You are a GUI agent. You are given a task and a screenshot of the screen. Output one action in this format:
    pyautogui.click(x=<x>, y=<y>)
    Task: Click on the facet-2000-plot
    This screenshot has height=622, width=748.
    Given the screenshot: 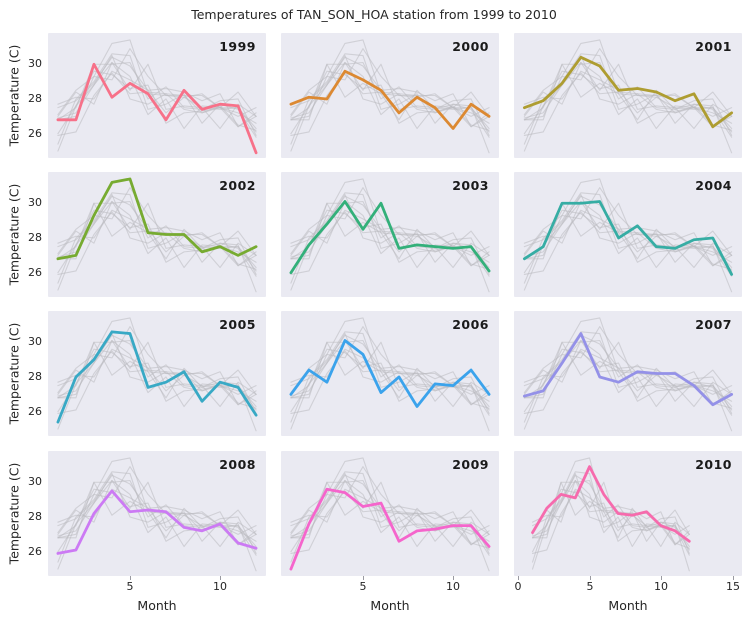 What is the action you would take?
    pyautogui.click(x=390, y=95)
    